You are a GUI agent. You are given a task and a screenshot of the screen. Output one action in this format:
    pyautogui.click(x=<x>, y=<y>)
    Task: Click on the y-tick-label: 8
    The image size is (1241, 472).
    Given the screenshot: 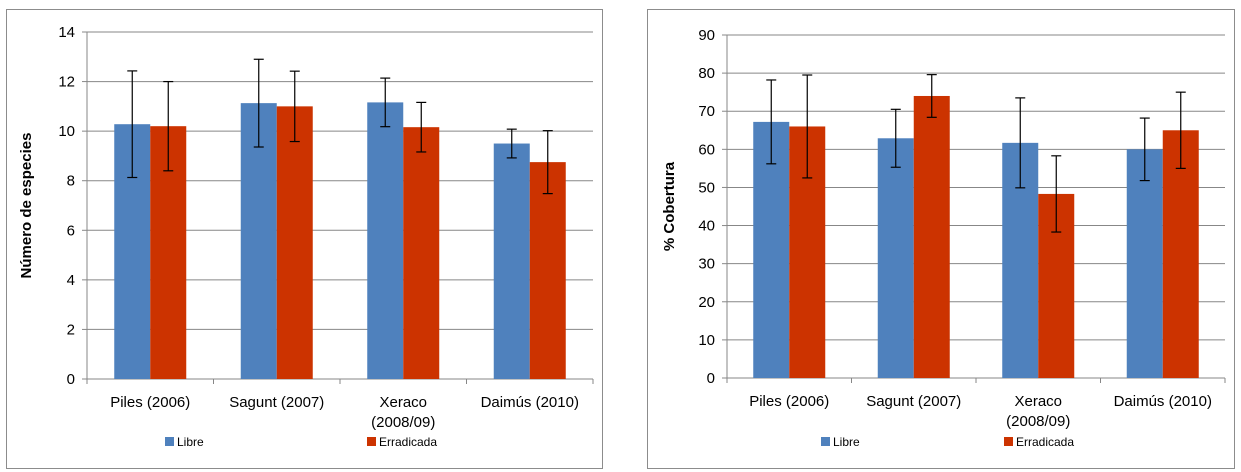 What is the action you would take?
    pyautogui.click(x=71, y=181)
    